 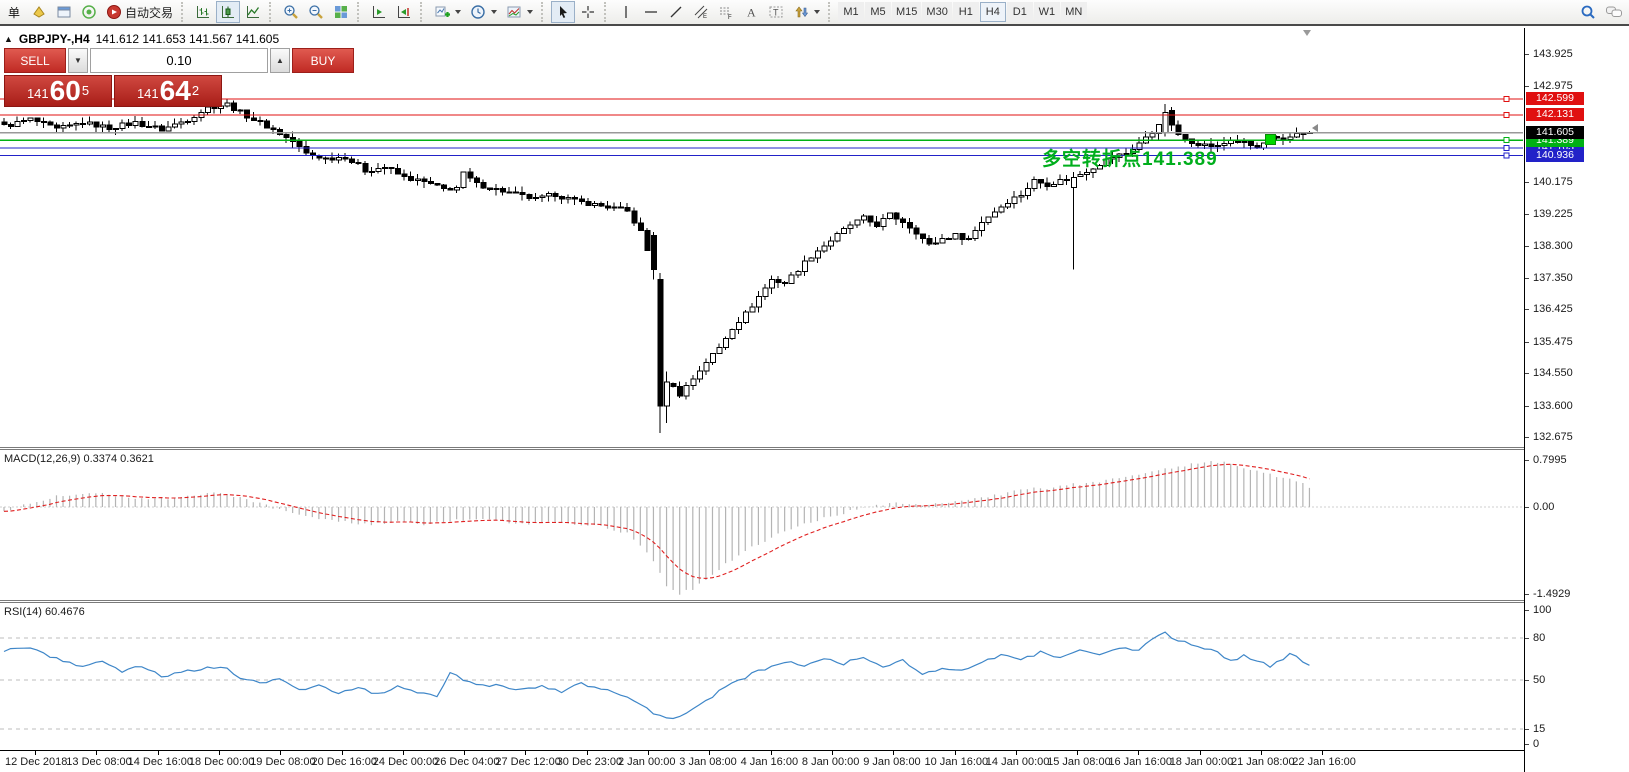 What do you see at coordinates (751, 12) in the screenshot?
I see `text-button: A` at bounding box center [751, 12].